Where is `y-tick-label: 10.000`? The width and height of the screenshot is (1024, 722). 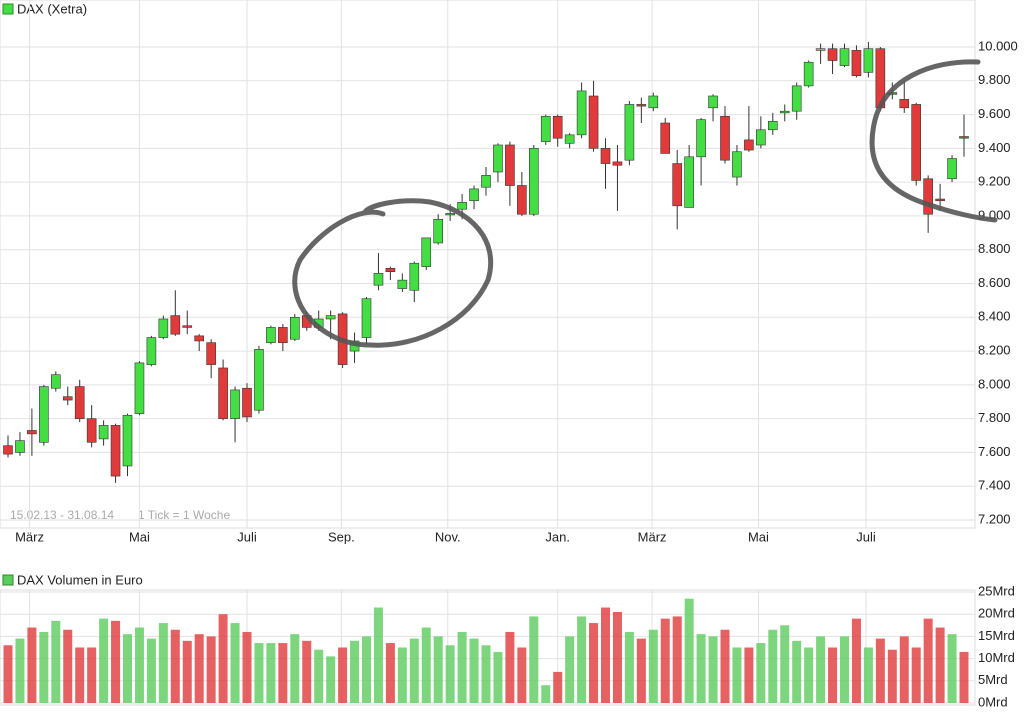
y-tick-label: 10.000 is located at coordinates (998, 45).